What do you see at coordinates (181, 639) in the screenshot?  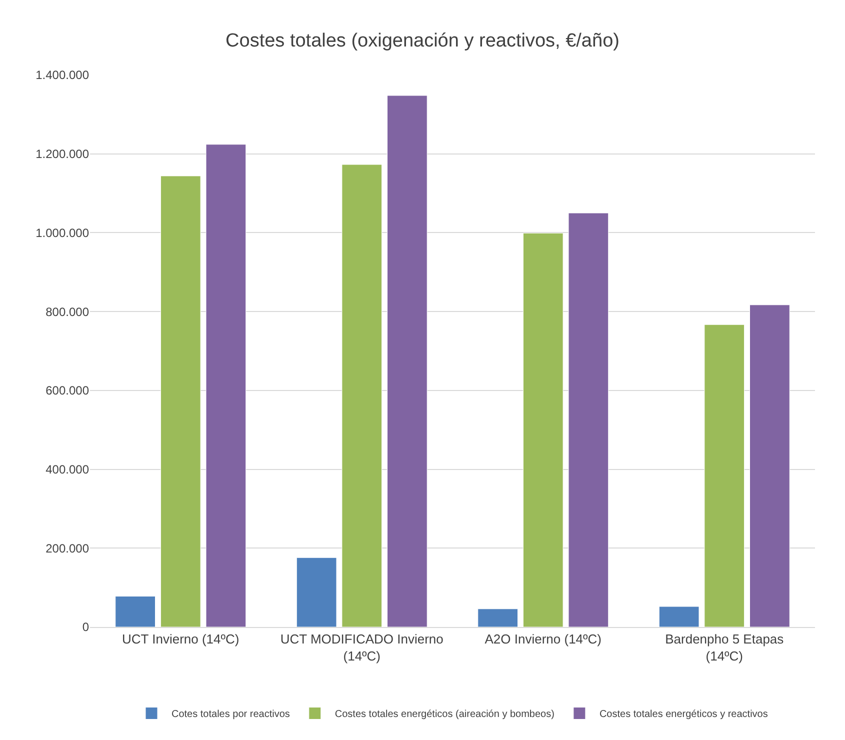 I see `x-tick-label: UCT Invierno (14ºC)` at bounding box center [181, 639].